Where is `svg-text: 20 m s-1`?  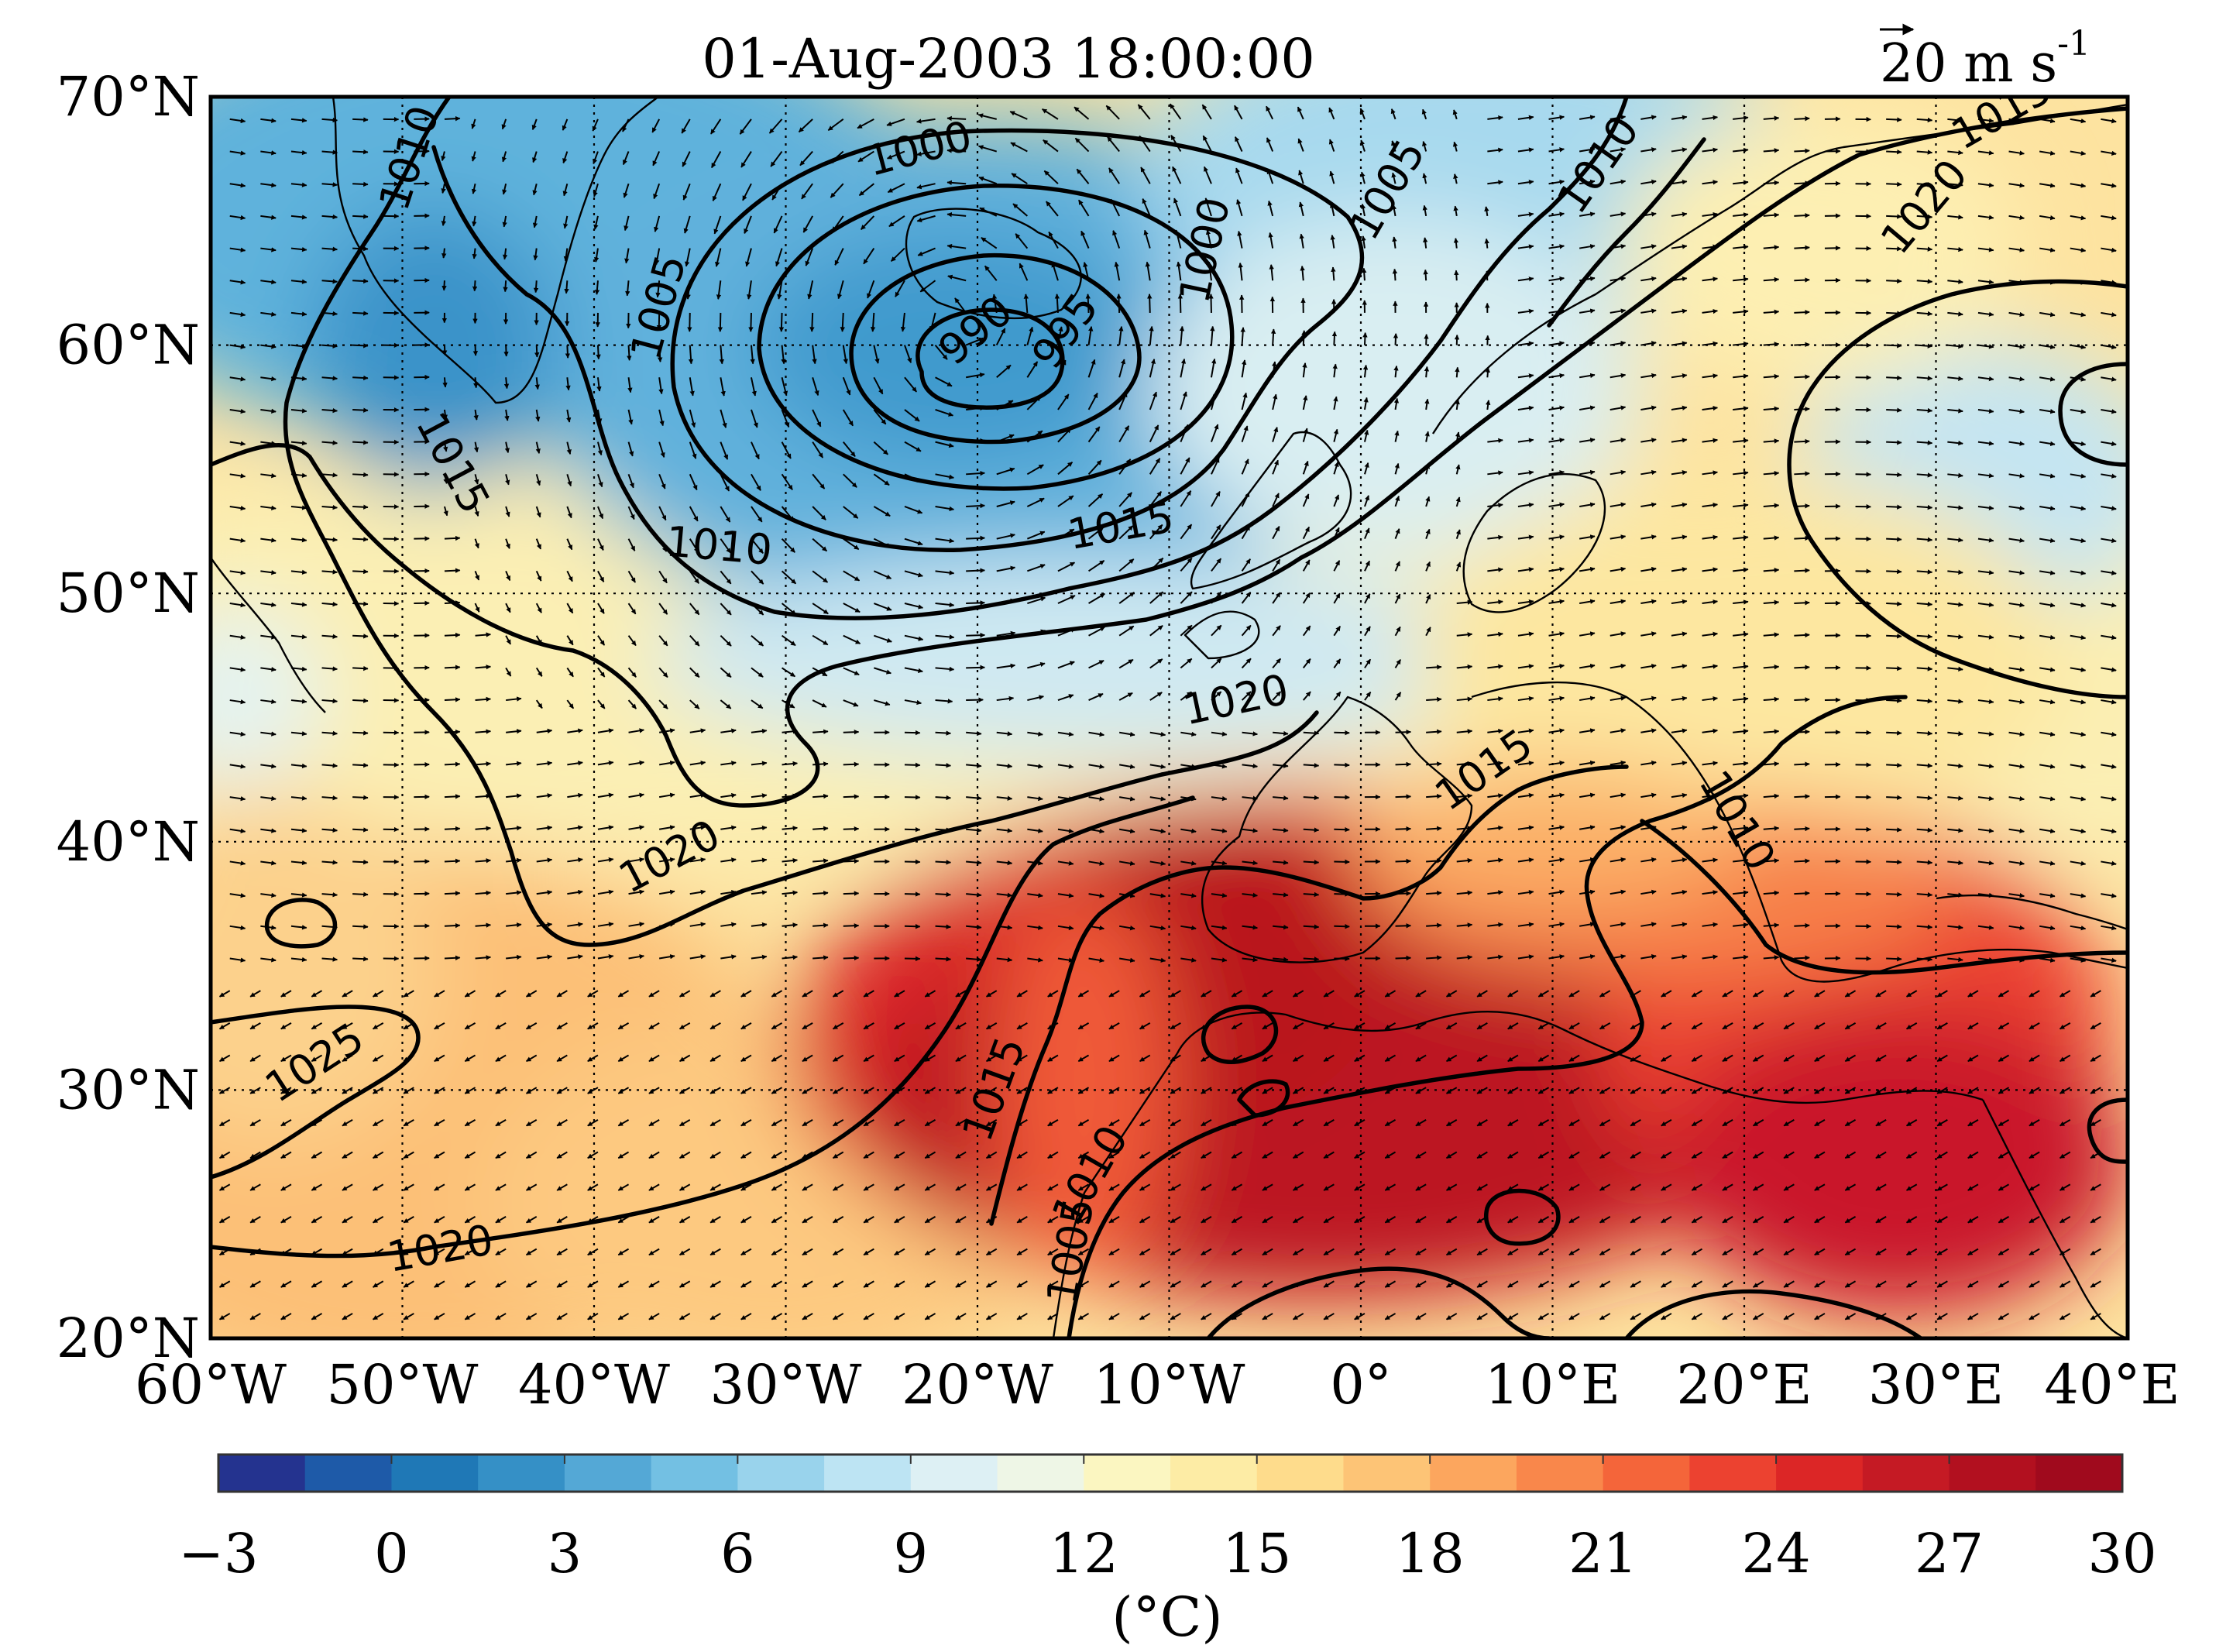 svg-text: 20 m s-1 is located at coordinates (1985, 59).